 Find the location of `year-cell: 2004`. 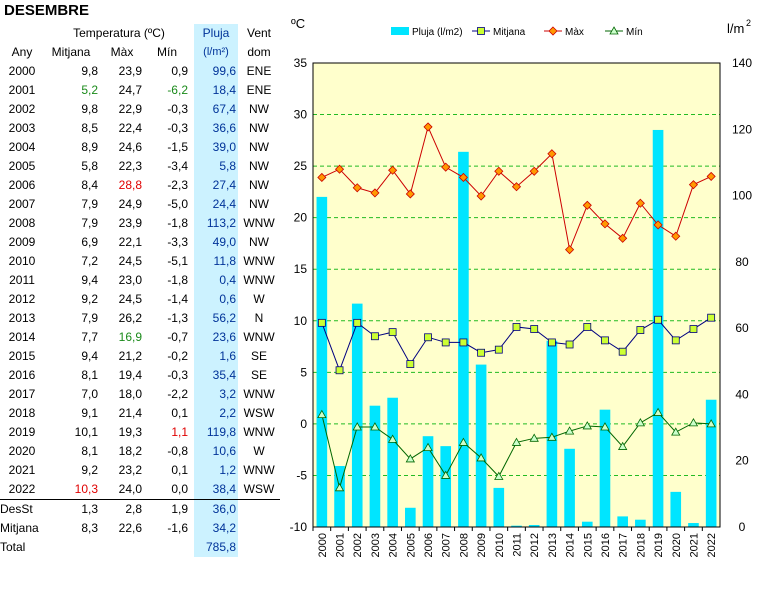

year-cell: 2004 is located at coordinates (22, 147).